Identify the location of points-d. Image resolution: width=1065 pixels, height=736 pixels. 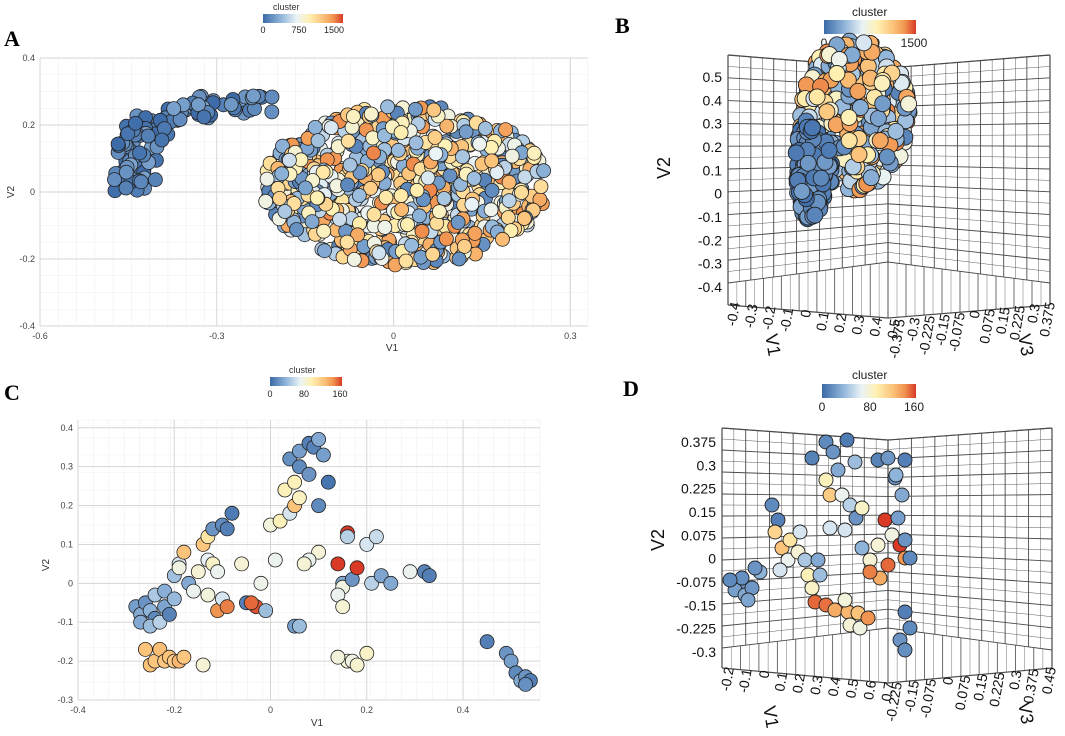
(820, 545).